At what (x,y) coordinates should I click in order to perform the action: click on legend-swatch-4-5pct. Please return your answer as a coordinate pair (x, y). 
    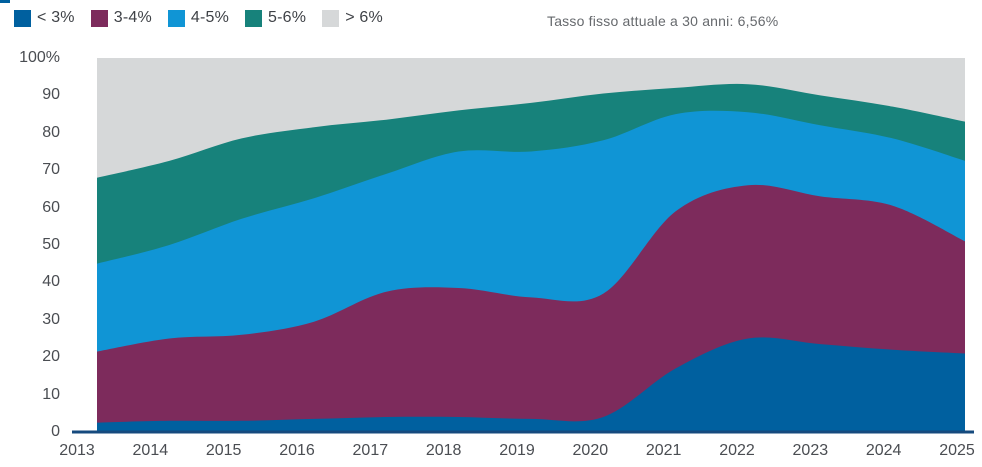
    Looking at the image, I should click on (176, 18).